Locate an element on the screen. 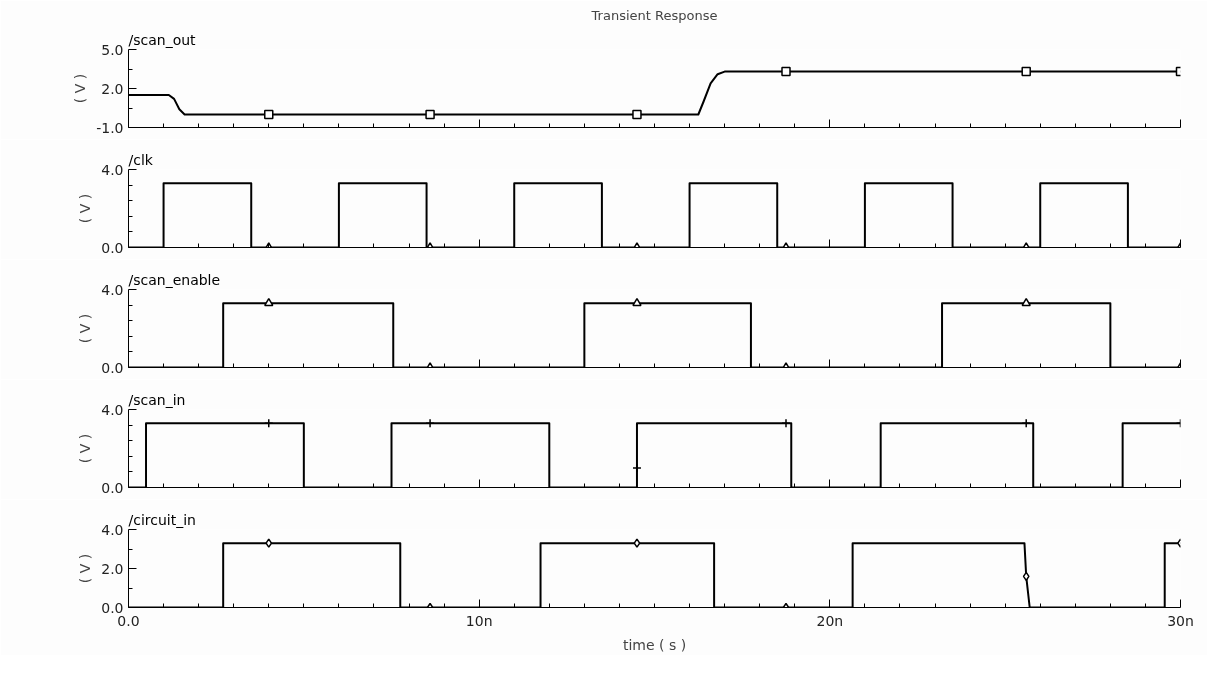  series-label: /scan_enable is located at coordinates (174, 279).